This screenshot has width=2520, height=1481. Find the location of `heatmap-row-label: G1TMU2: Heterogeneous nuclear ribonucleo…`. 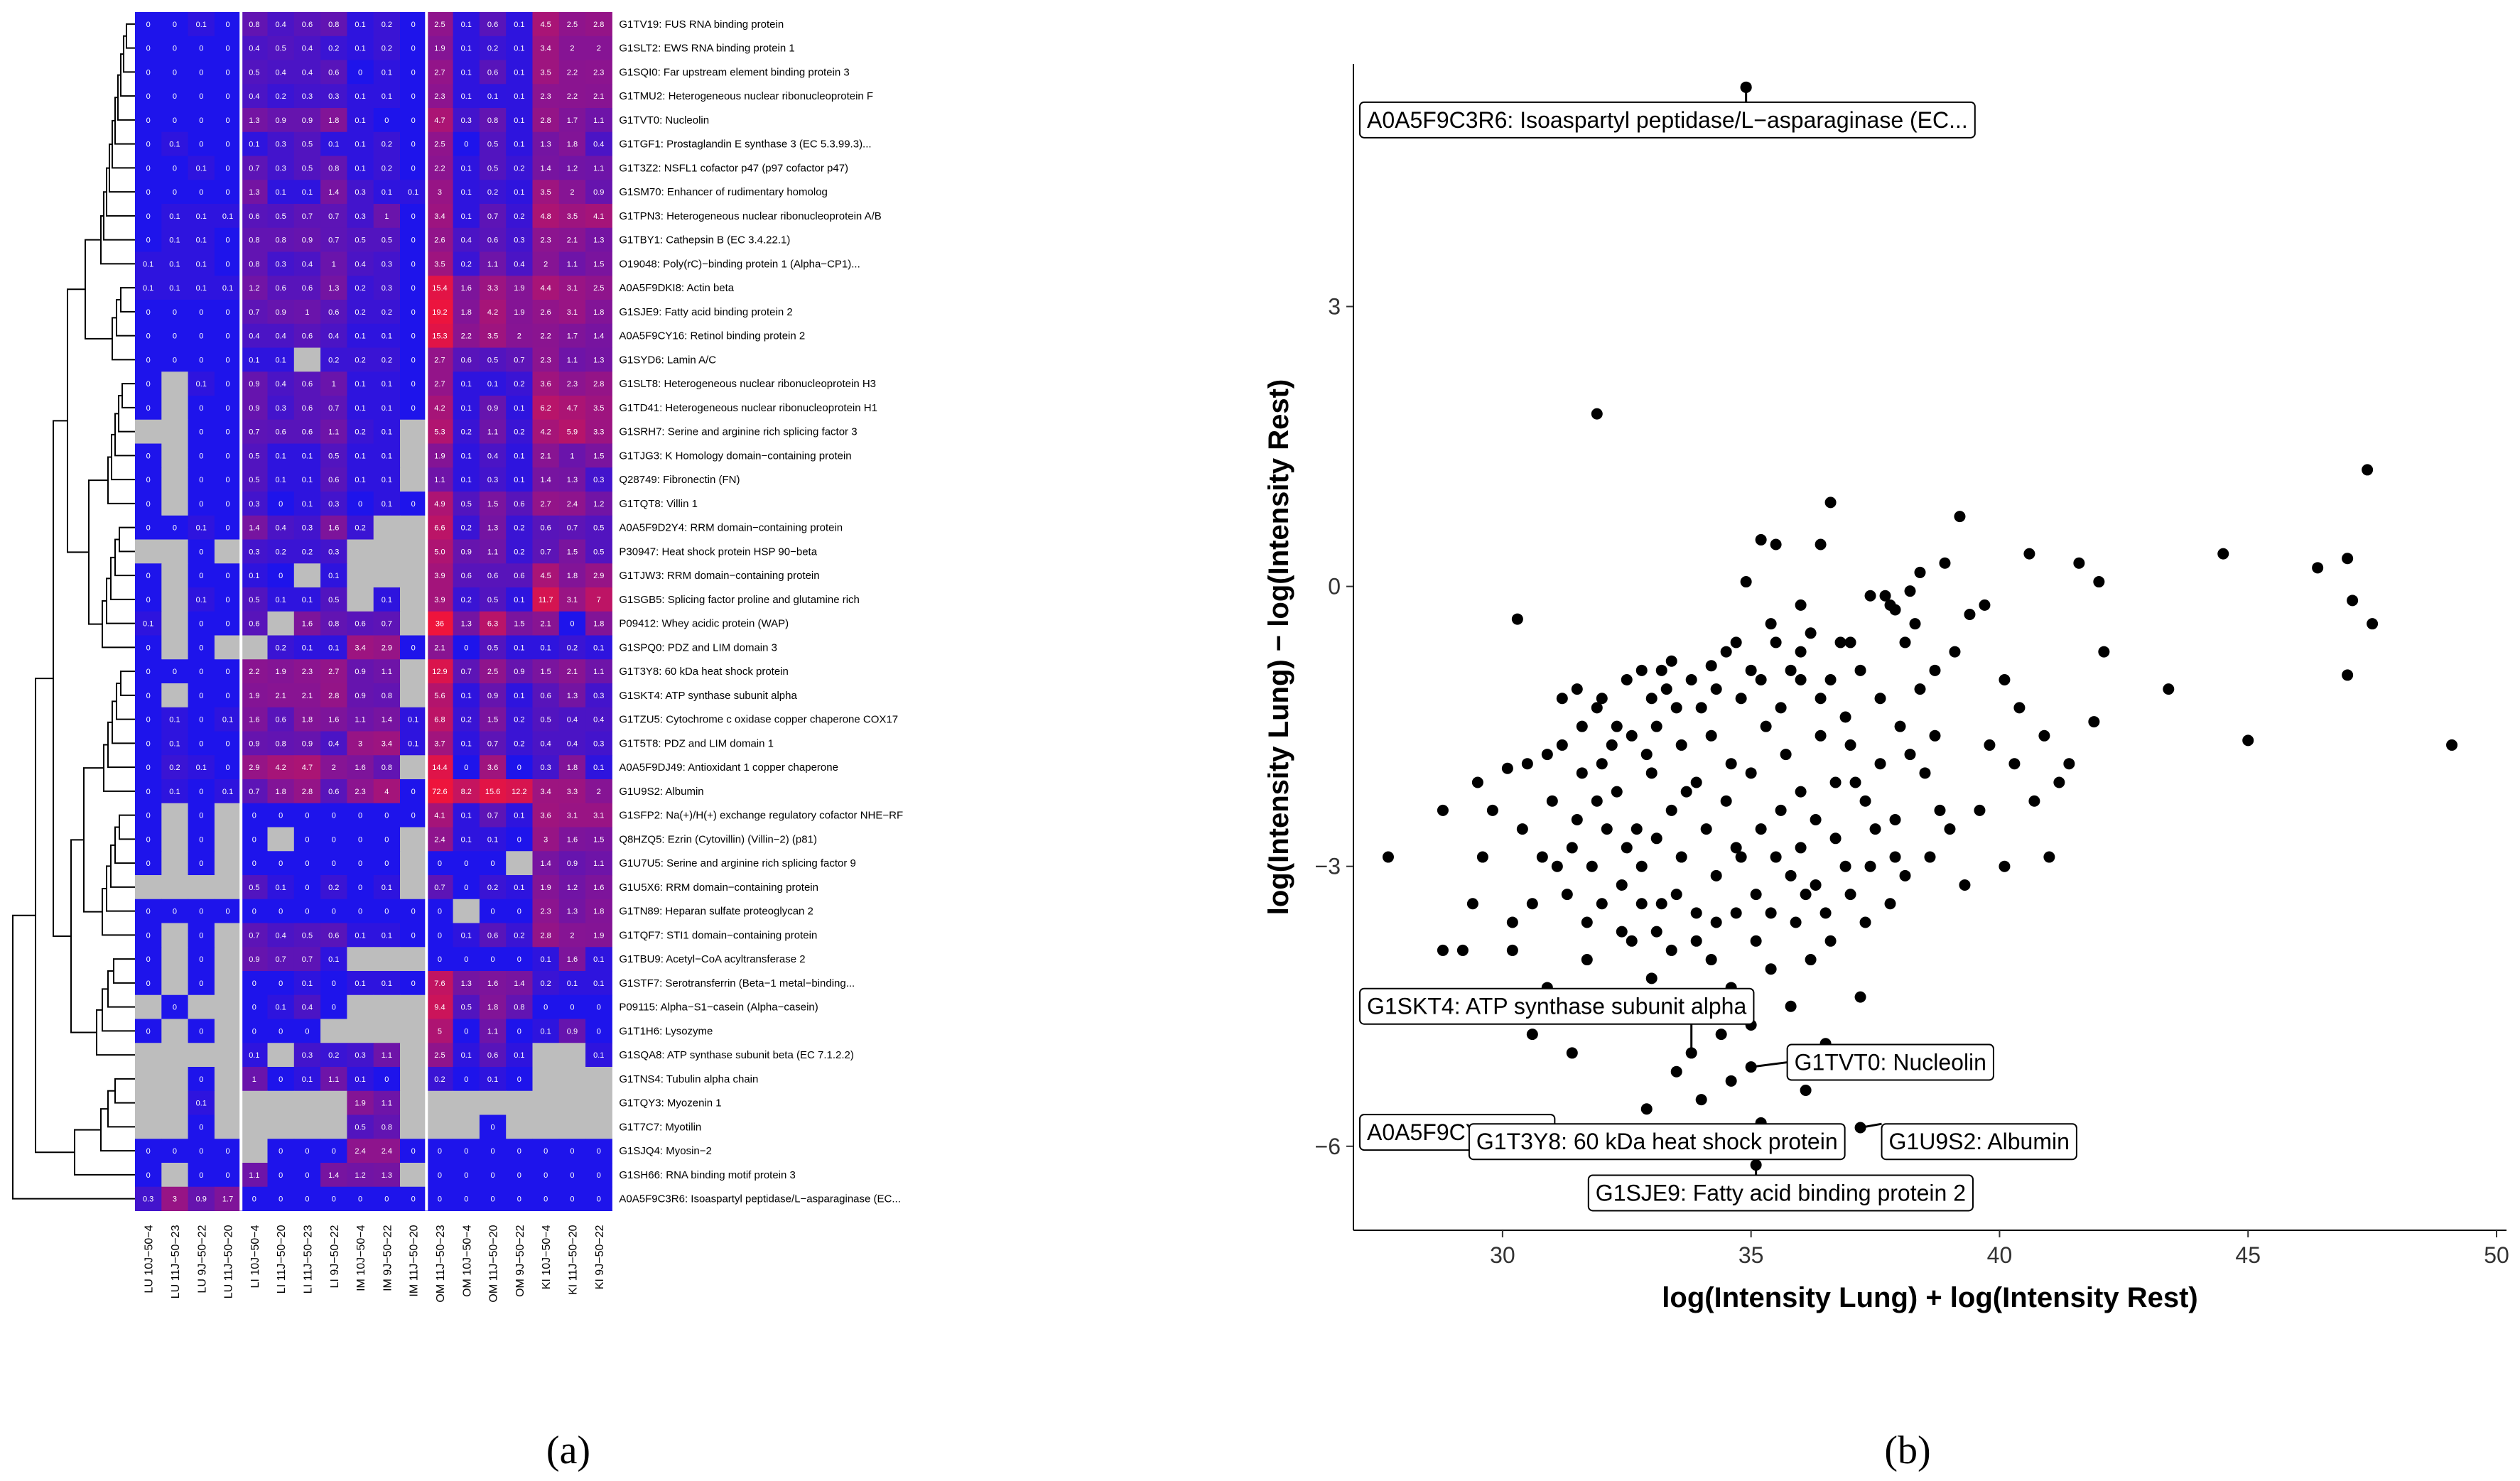

heatmap-row-label: G1TMU2: Heterogeneous nuclear ribonucleo… is located at coordinates (746, 96).